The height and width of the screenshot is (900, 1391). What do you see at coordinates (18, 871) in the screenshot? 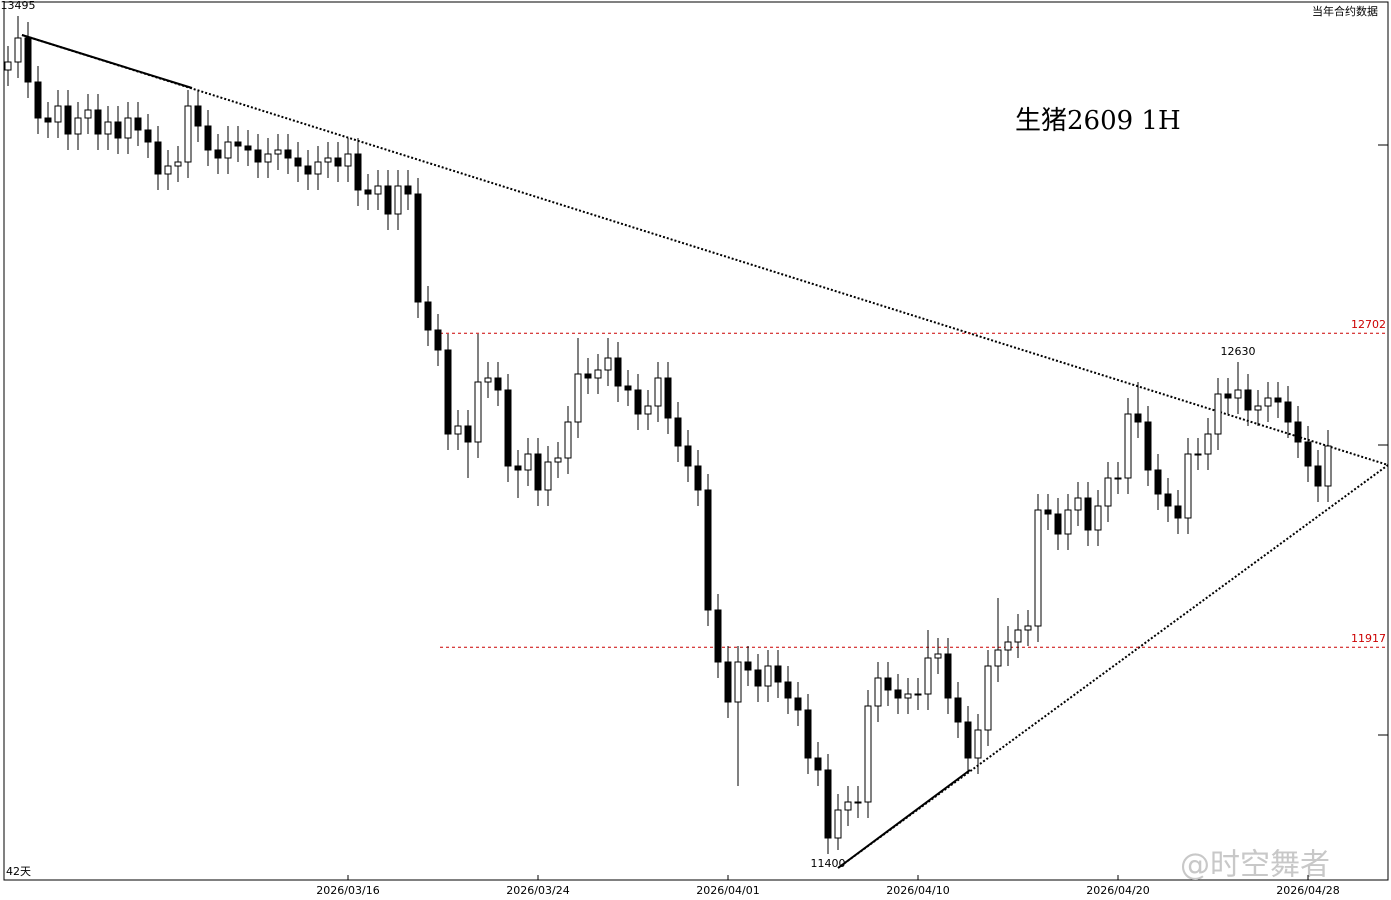
I see `period-text: 42天` at bounding box center [18, 871].